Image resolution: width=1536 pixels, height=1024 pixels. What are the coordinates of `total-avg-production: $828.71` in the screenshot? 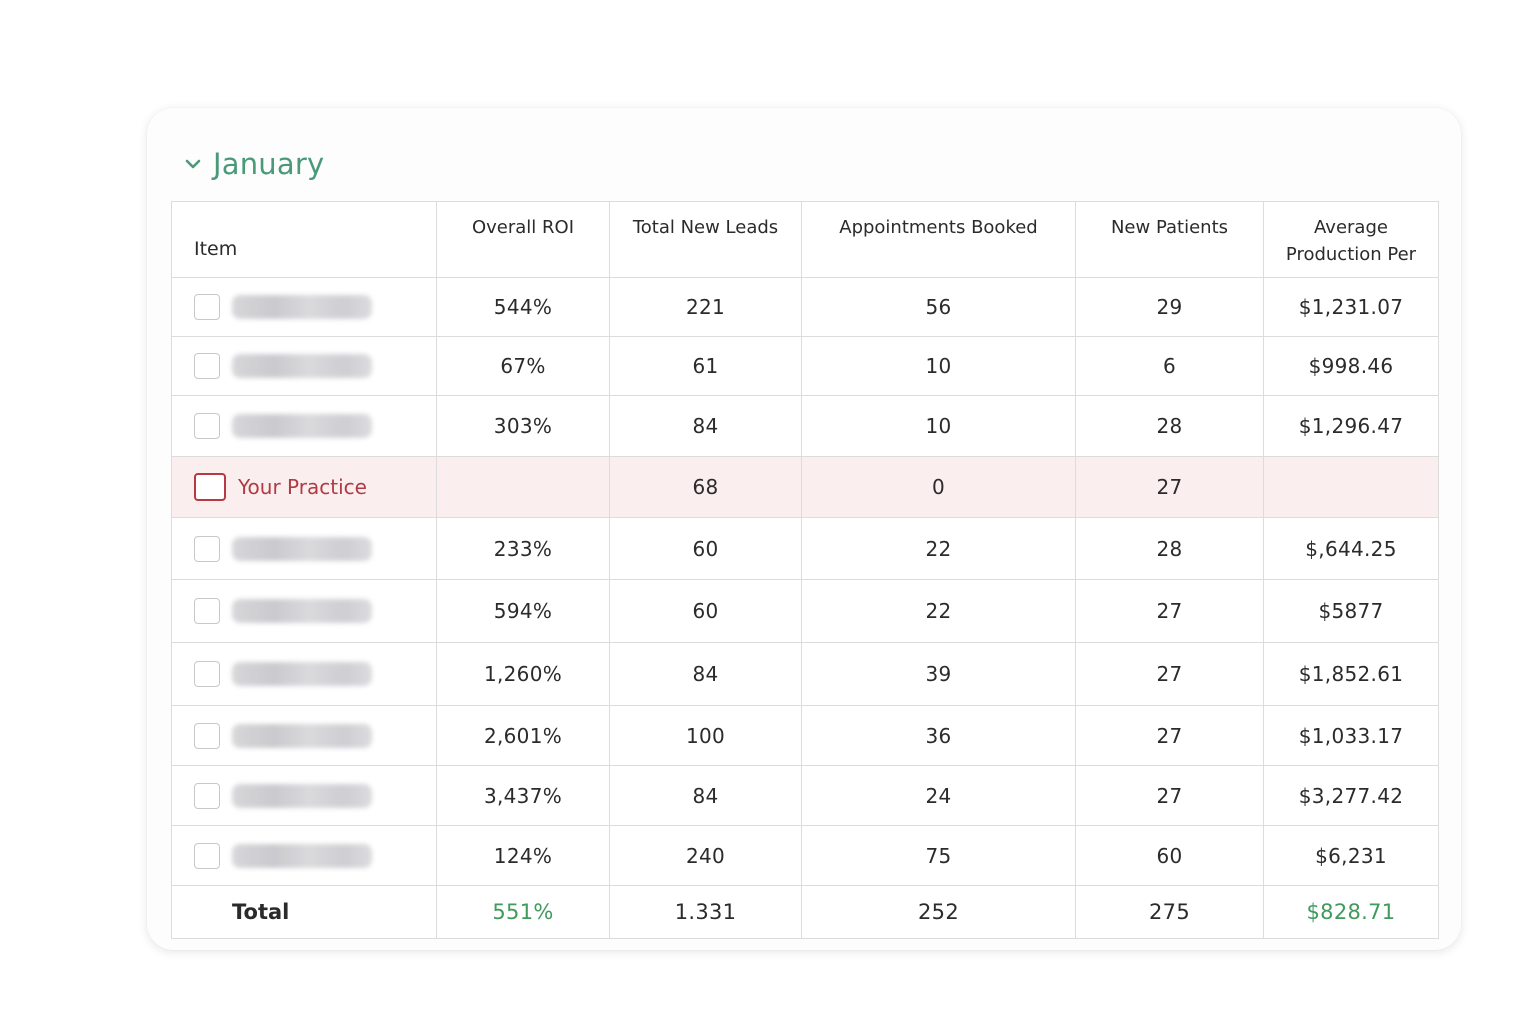 It's located at (1351, 912).